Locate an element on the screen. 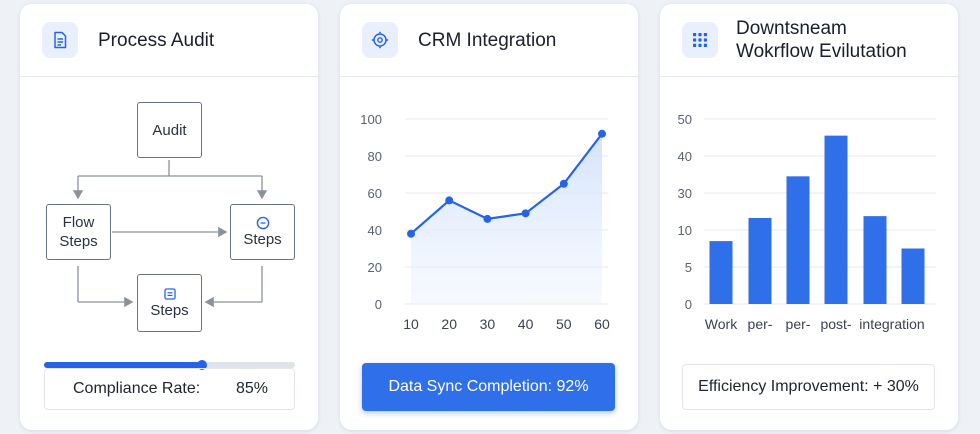  y-tick-label: 100 is located at coordinates (371, 119).